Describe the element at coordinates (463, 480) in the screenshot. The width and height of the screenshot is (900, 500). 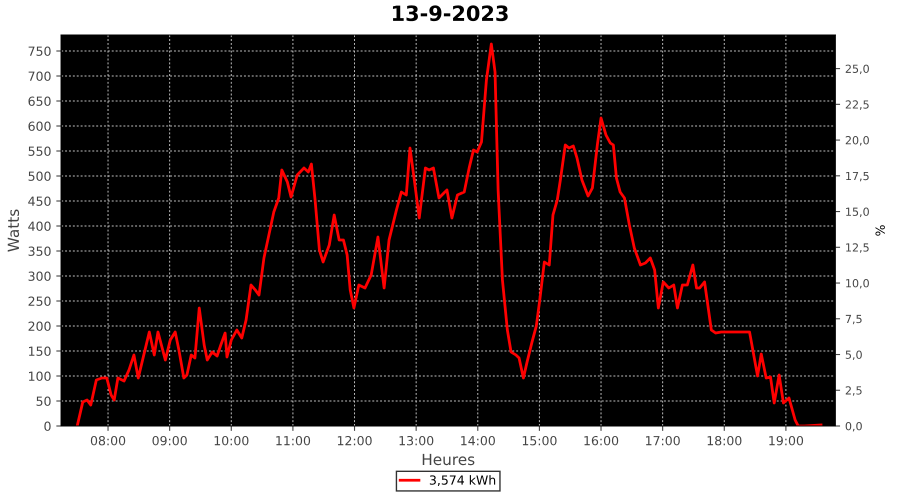
I see `legend-label: 3,574 kWh` at that location.